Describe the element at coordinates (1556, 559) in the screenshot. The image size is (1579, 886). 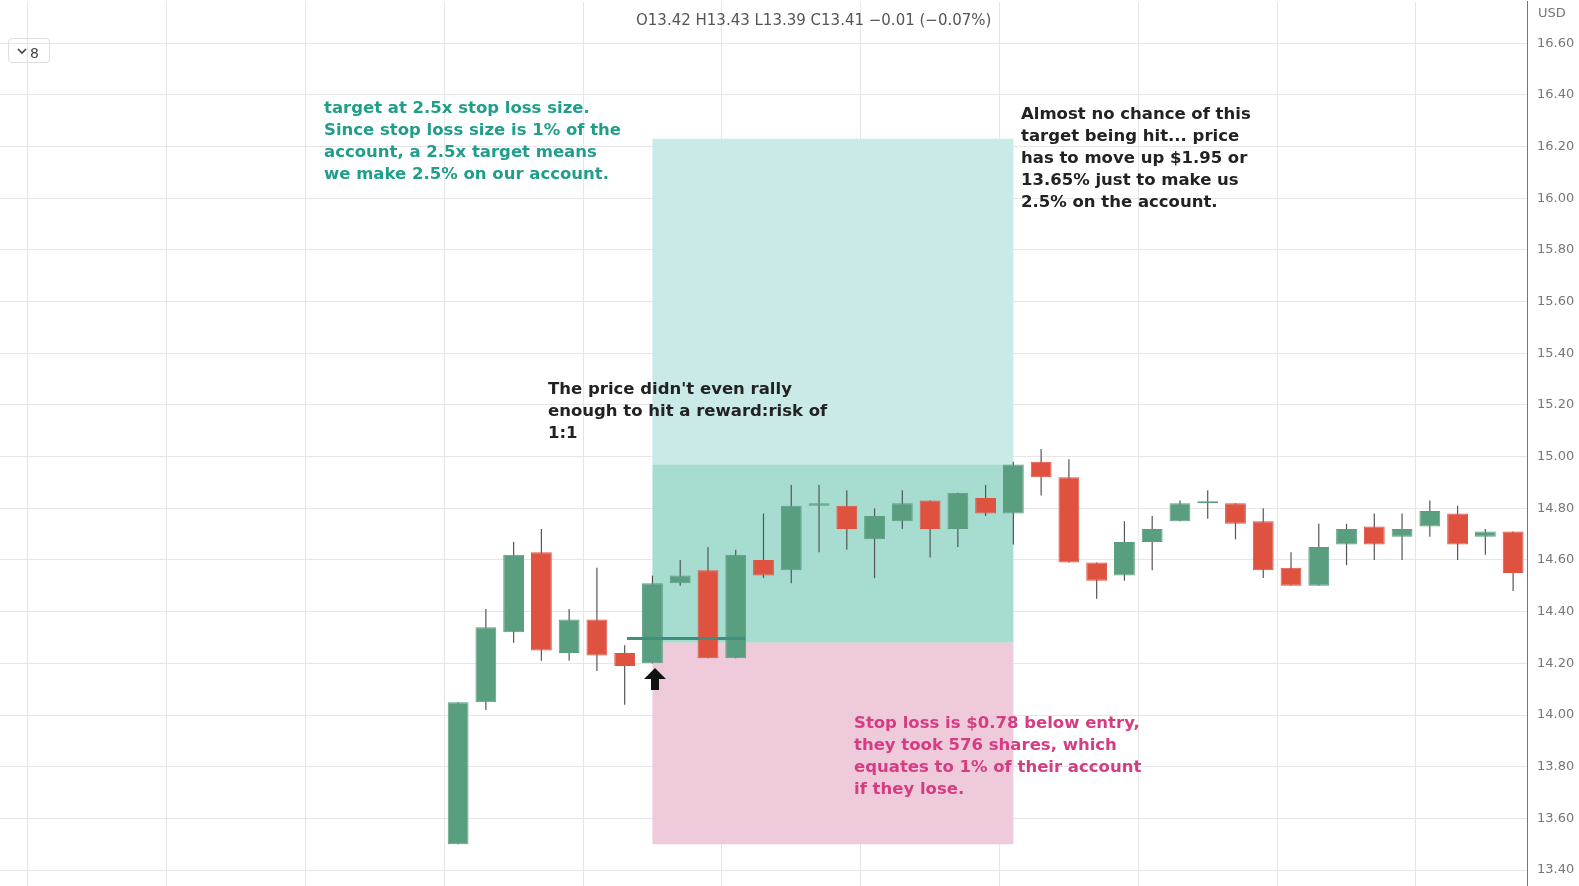
I see `y-tick-label: 14.60` at that location.